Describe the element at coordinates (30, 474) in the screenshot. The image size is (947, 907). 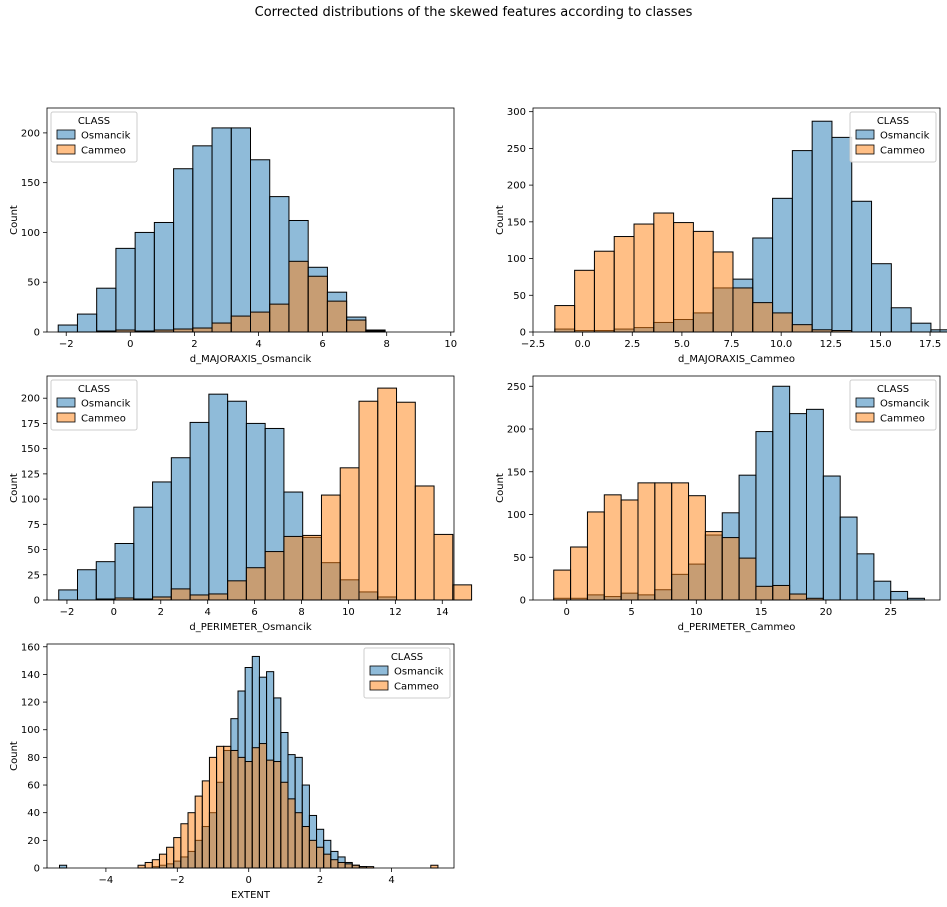
I see `y-tick-label: 125` at that location.